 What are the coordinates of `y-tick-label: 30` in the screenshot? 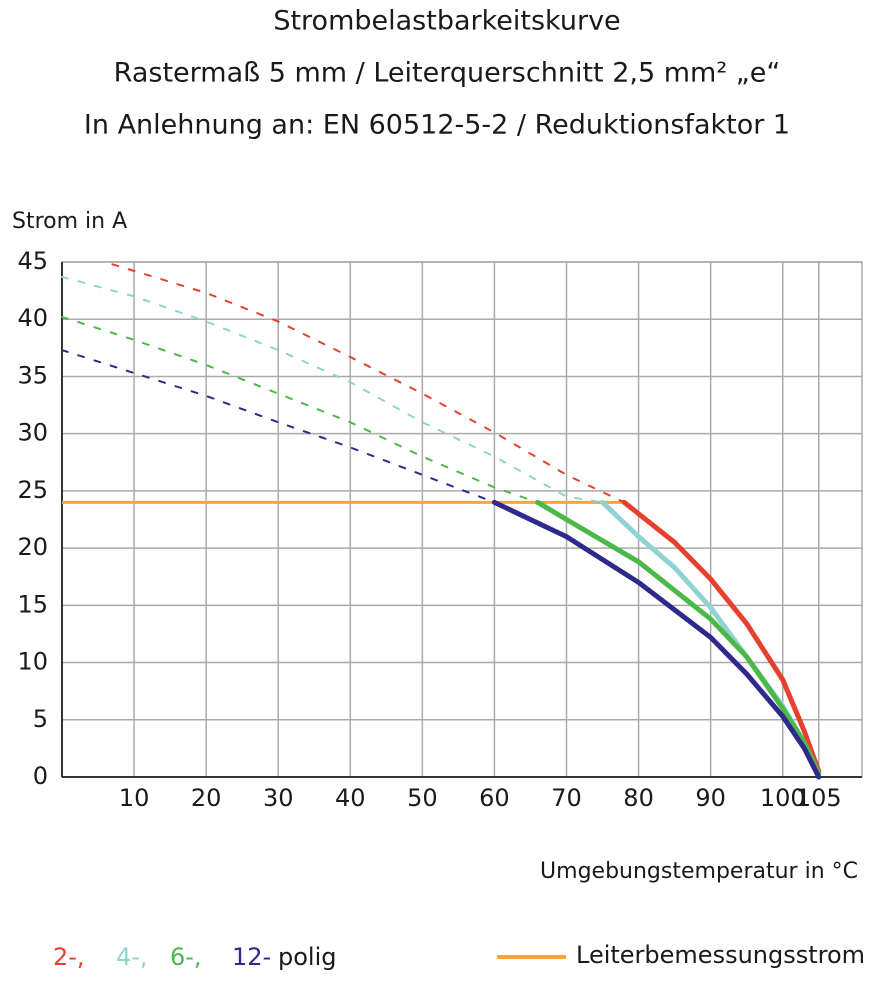 It's located at (32, 433).